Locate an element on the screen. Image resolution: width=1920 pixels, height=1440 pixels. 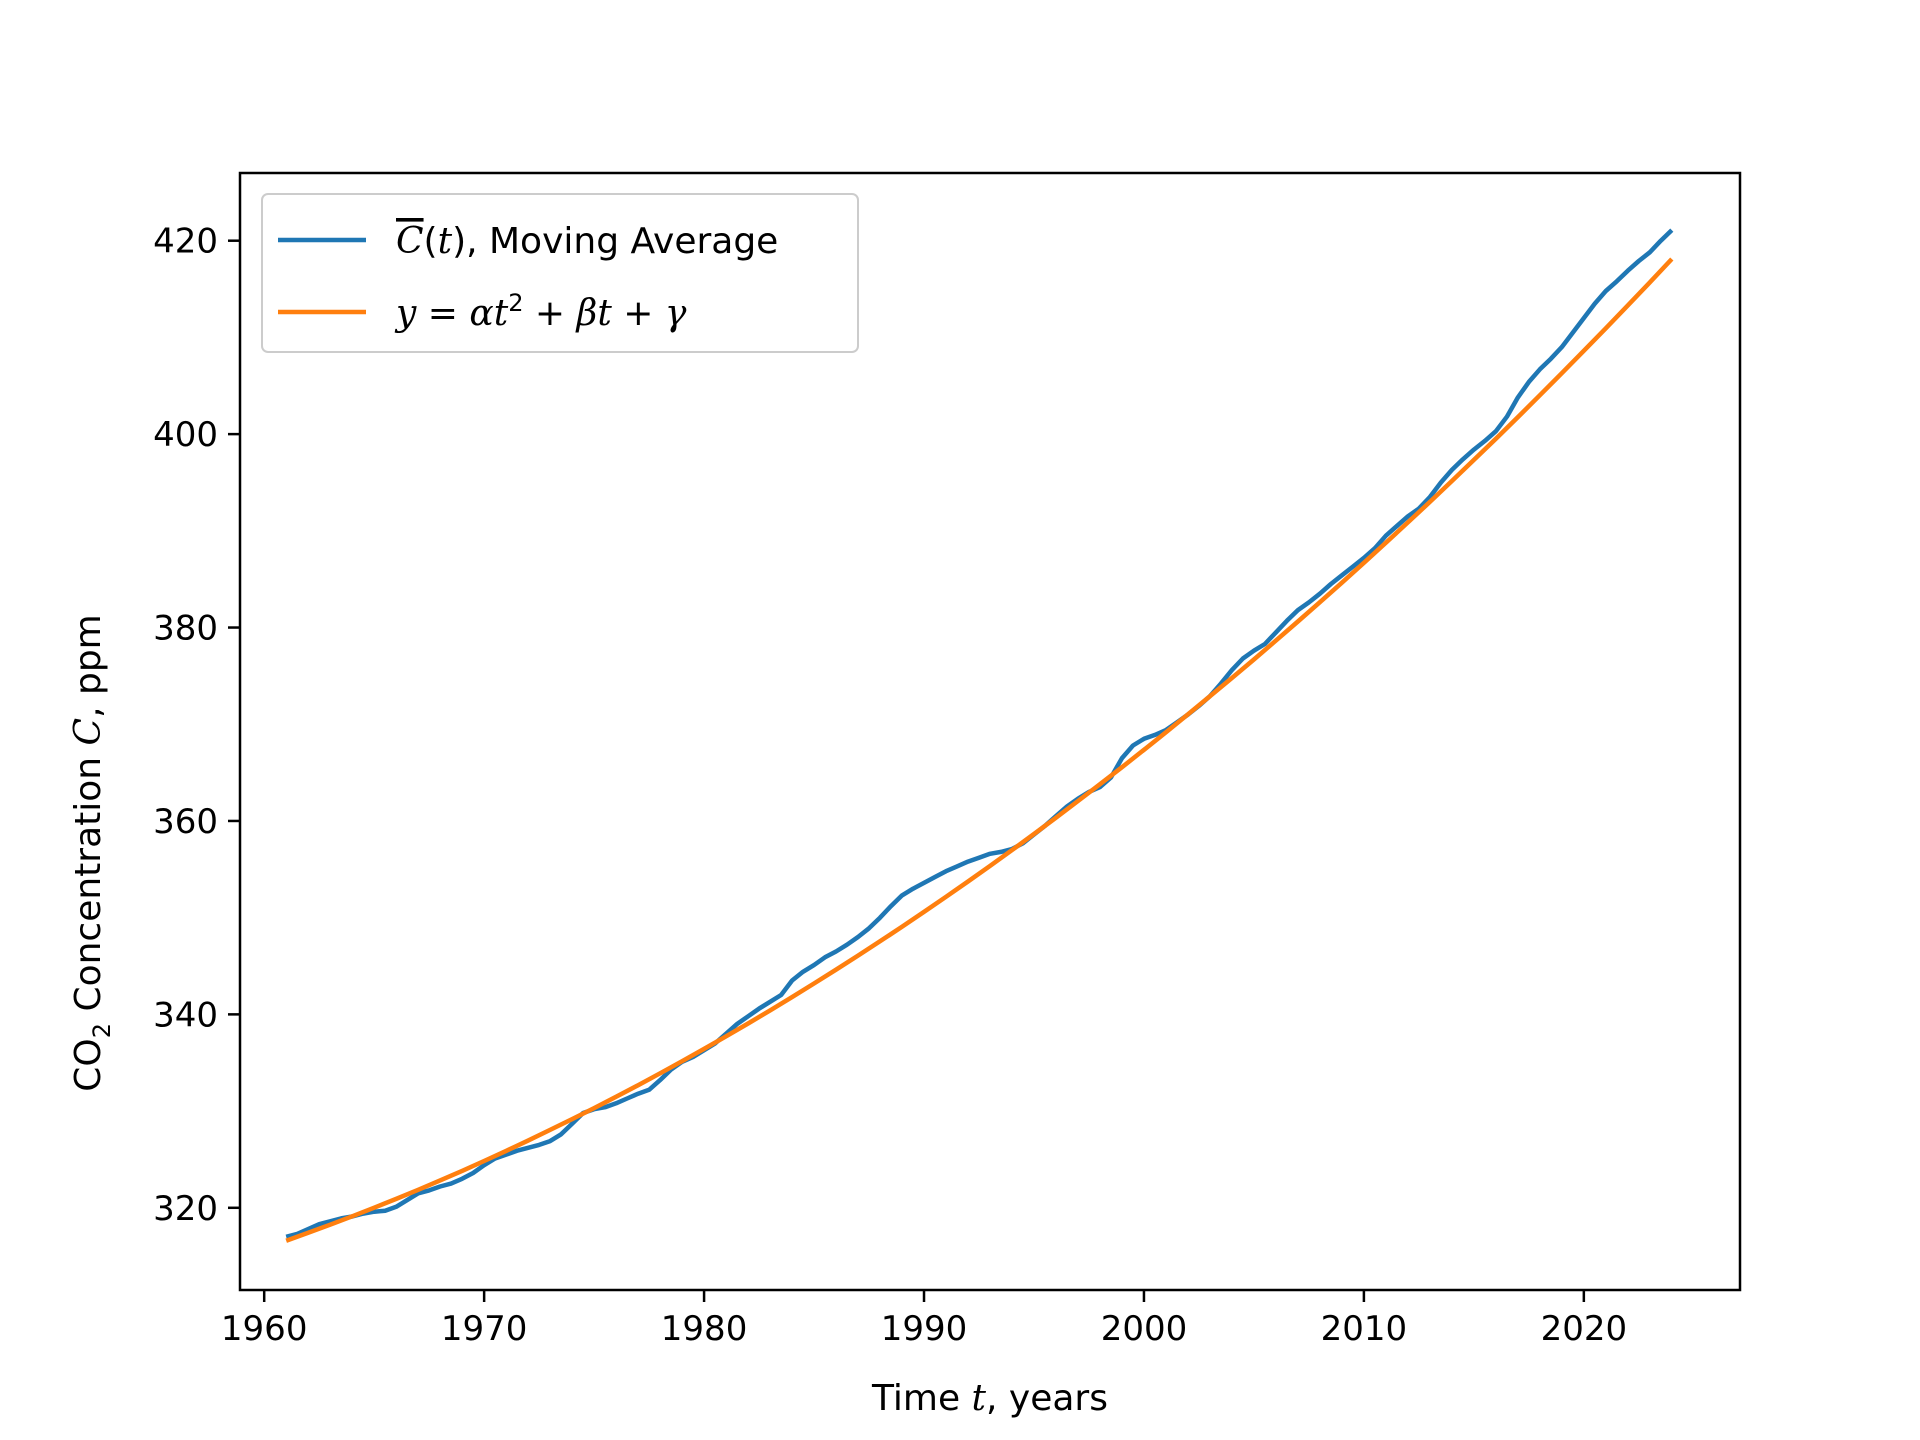
y-axis-label-subscript: 2 is located at coordinates (102, 1030).